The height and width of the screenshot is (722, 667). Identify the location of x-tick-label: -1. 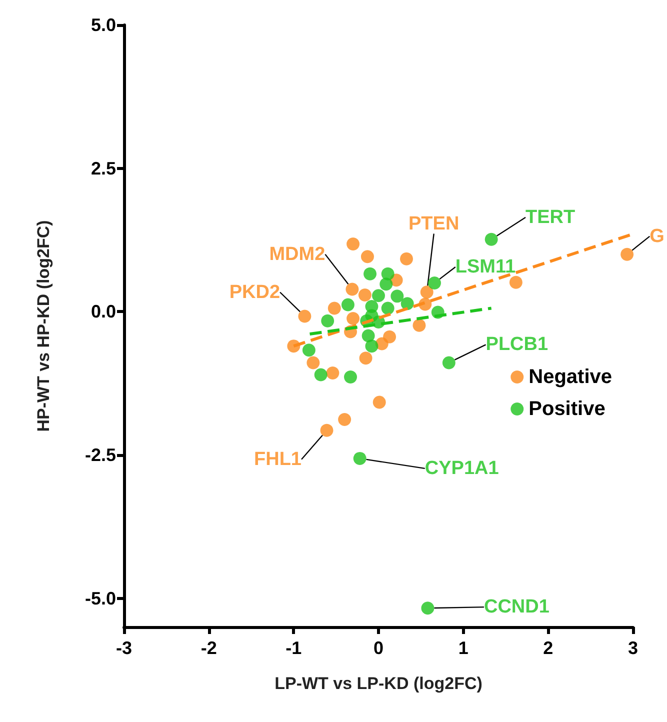
(294, 648).